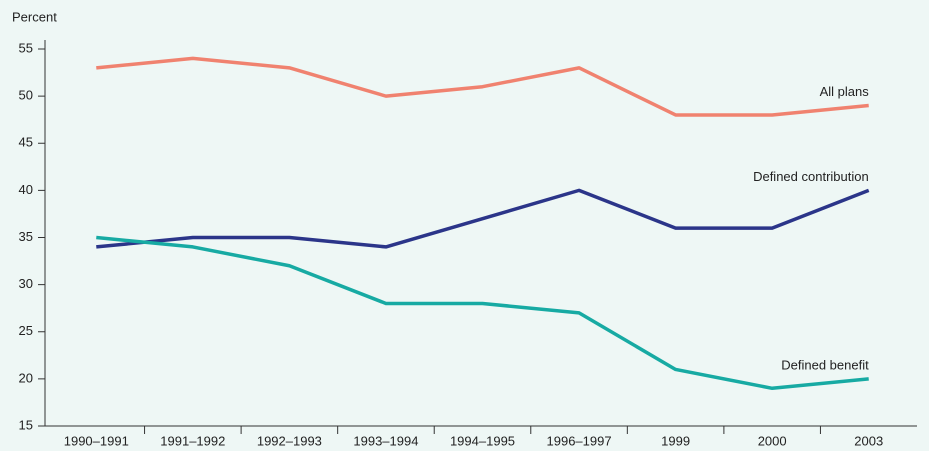  I want to click on x-tick-label: 1990–1991, so click(96, 440).